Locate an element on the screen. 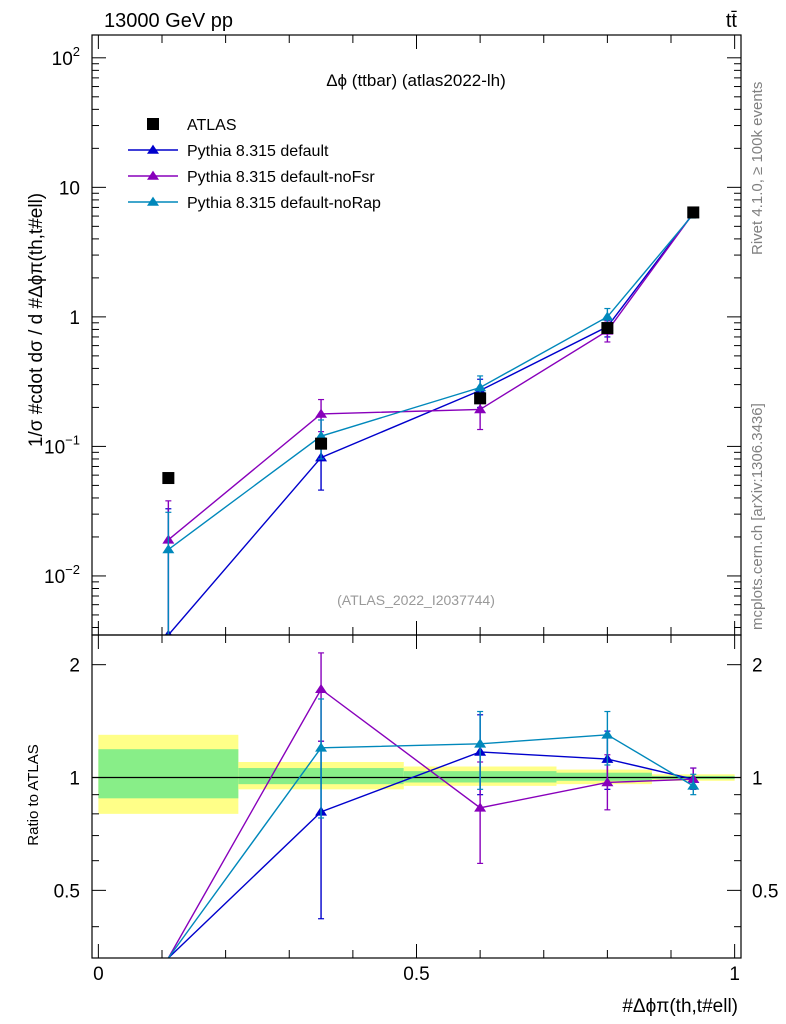 This screenshot has width=786, height=1024. y-tick-label: 10⁻² is located at coordinates (62, 575).